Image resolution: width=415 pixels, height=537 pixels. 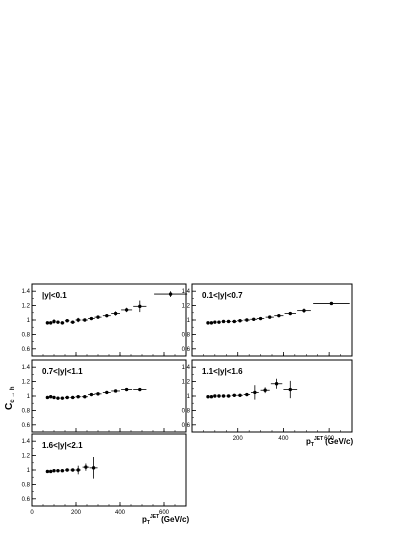 What do you see at coordinates (32, 513) in the screenshot?
I see `x-tick-label: 0` at bounding box center [32, 513].